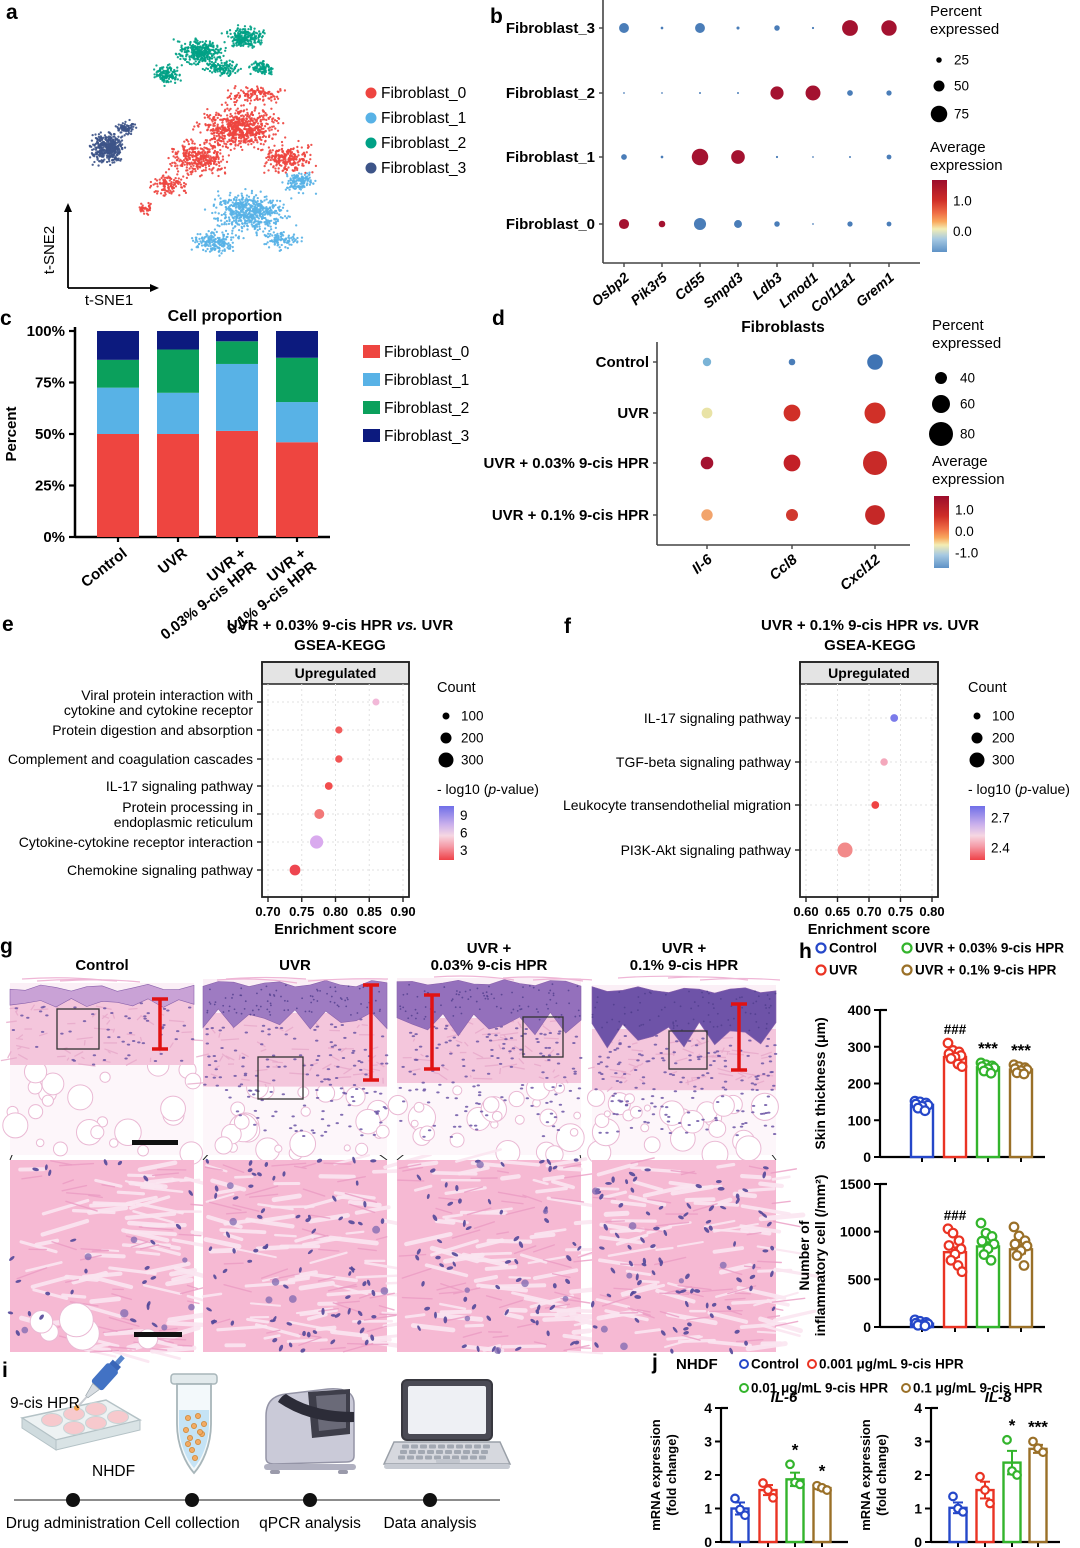 Image resolution: width=1080 pixels, height=1548 pixels. Describe the element at coordinates (194, 1424) in the screenshot. I see `tube-icon` at that location.